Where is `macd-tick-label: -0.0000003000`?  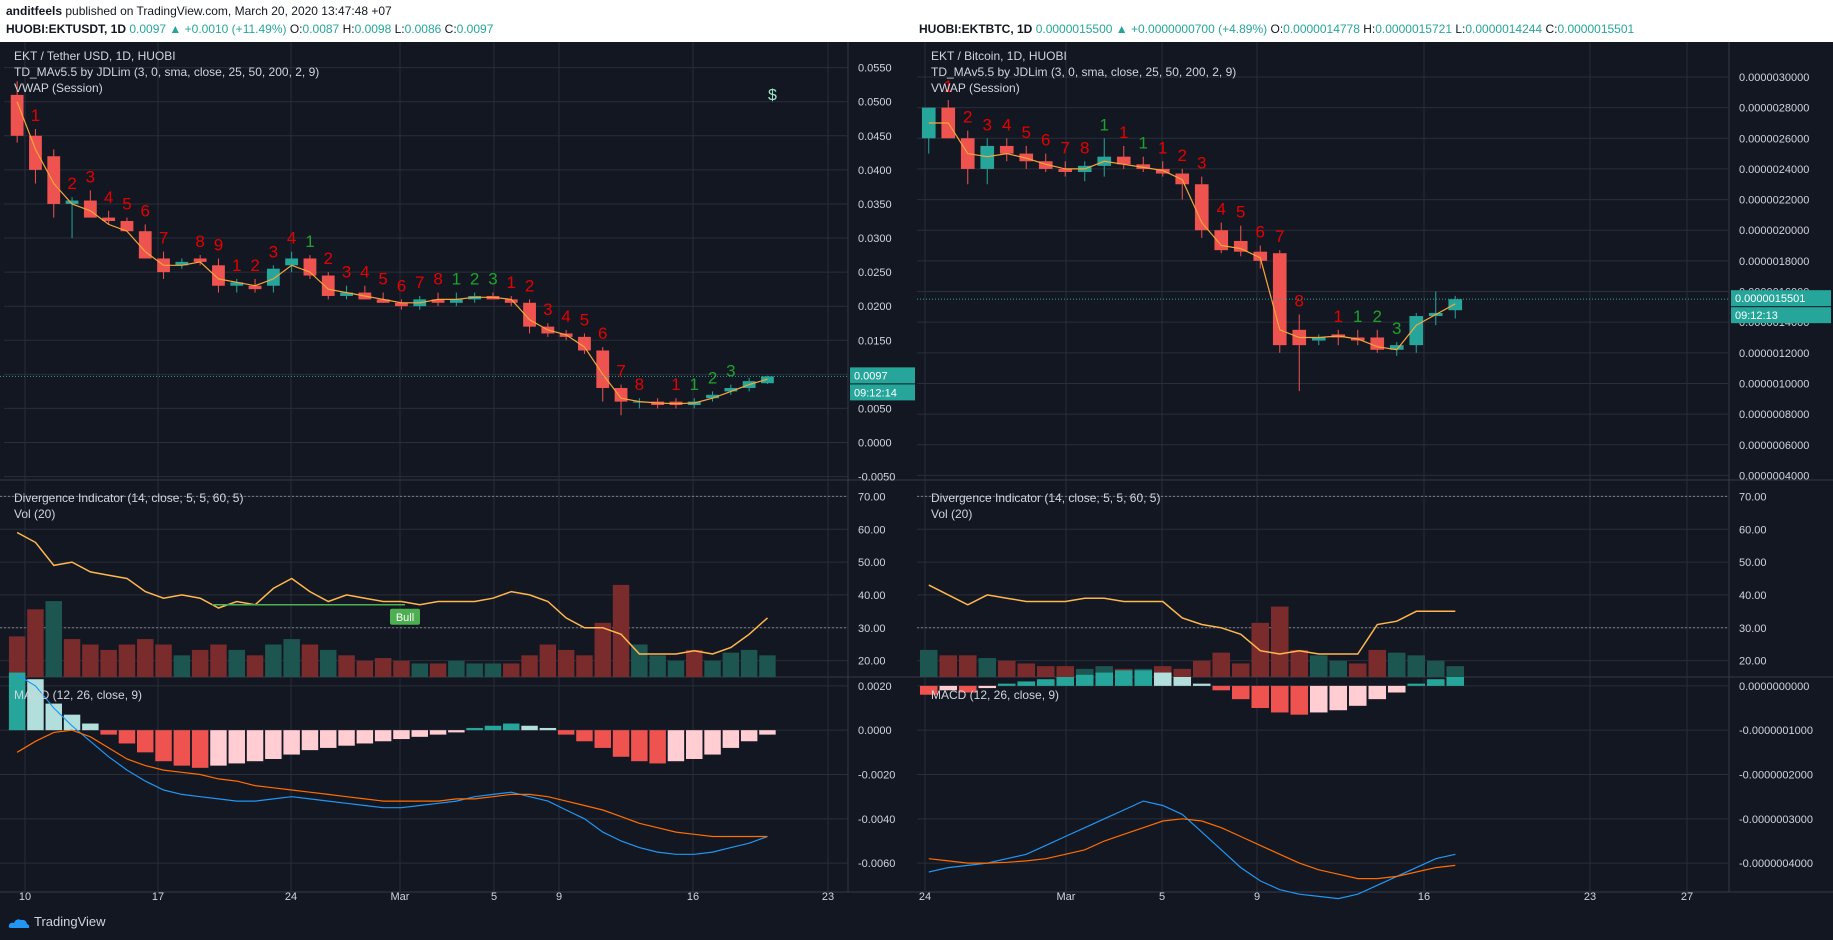 macd-tick-label: -0.0000003000 is located at coordinates (1776, 820).